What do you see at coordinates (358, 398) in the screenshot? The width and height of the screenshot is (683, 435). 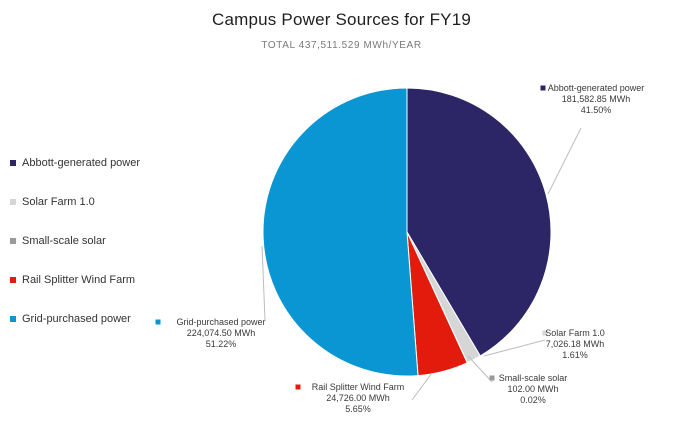 I see `callout-value-rail-splitter-wind-farm: 24,726.00 MWh` at bounding box center [358, 398].